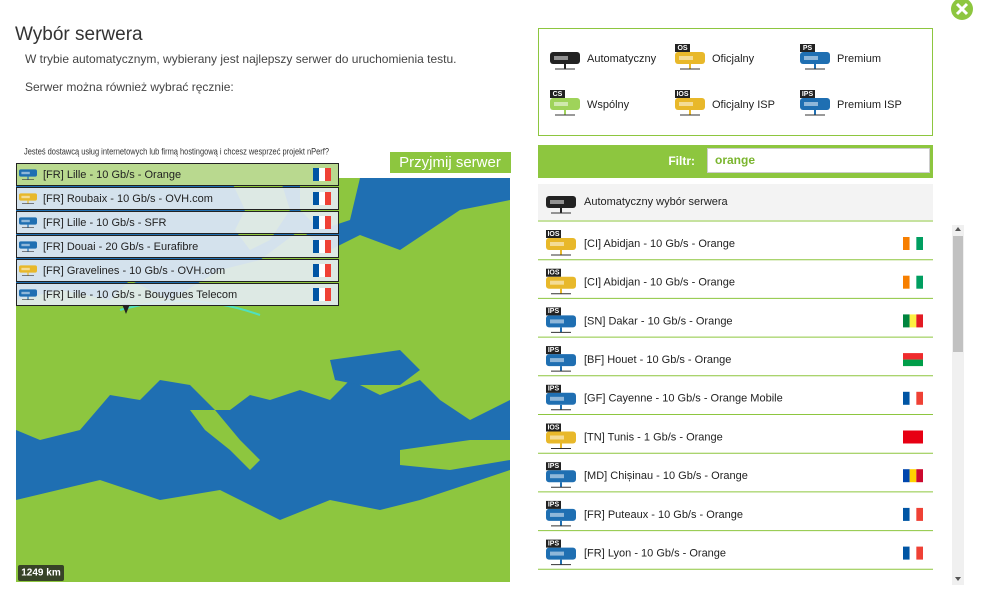 This screenshot has height=594, width=999. Describe the element at coordinates (608, 105) in the screenshot. I see `legend-label: Wspólny` at that location.